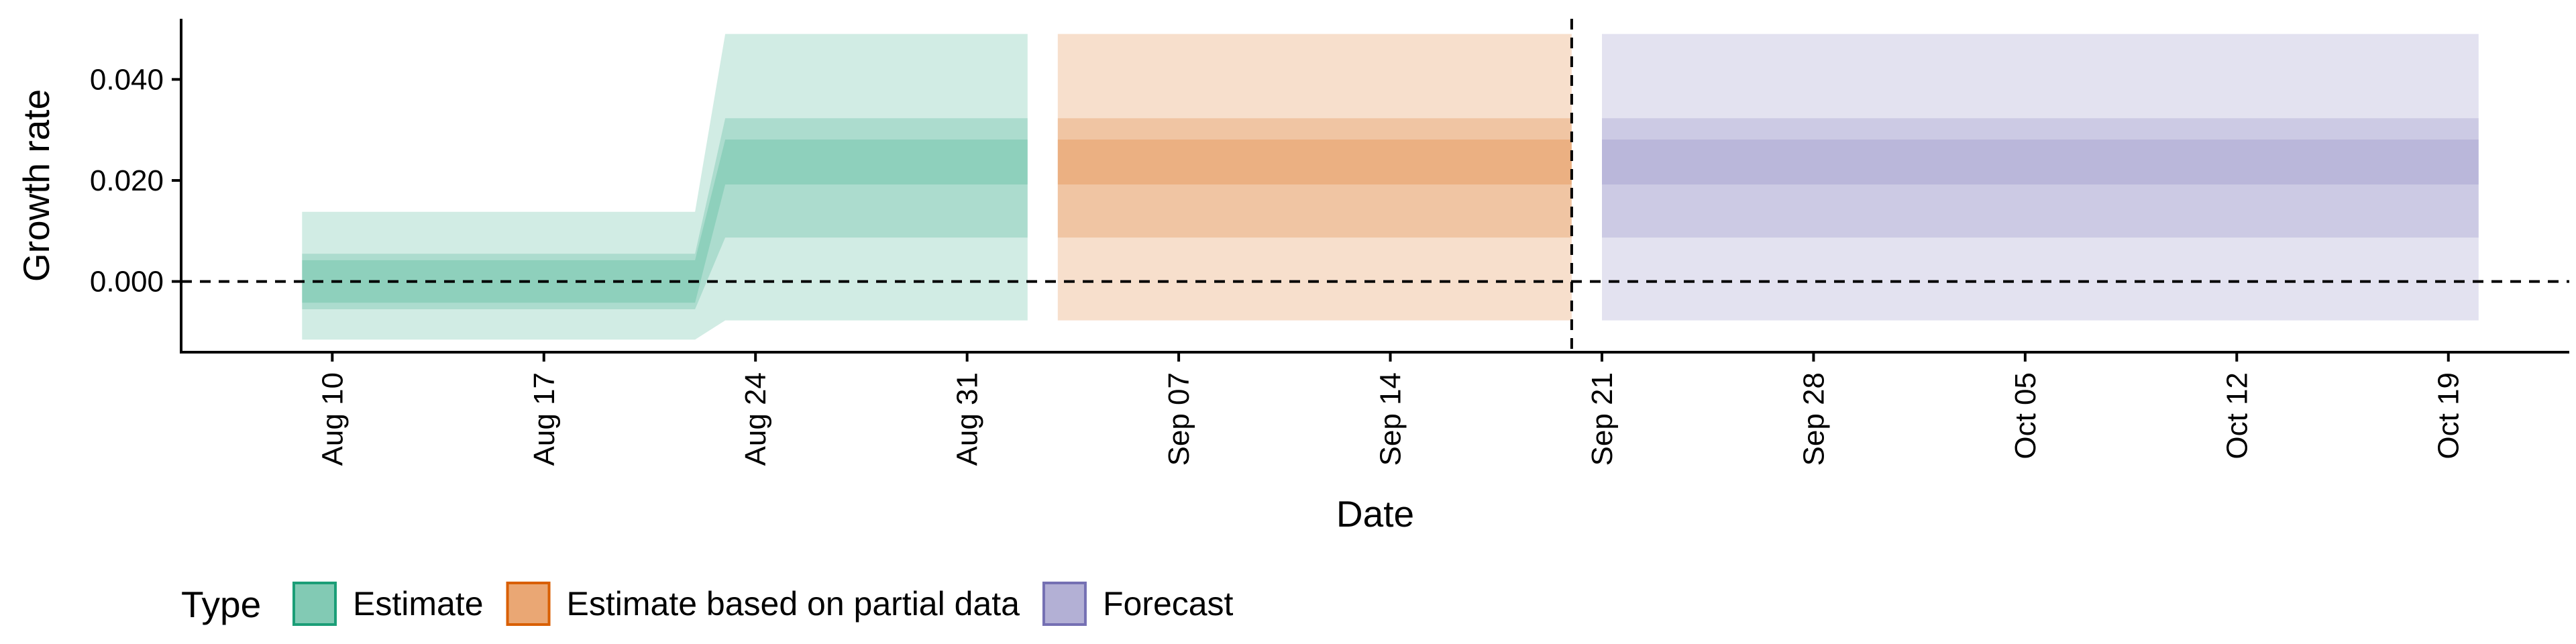 The width and height of the screenshot is (2576, 644). Describe the element at coordinates (127, 79) in the screenshot. I see `y-tick-label: 0.040` at that location.